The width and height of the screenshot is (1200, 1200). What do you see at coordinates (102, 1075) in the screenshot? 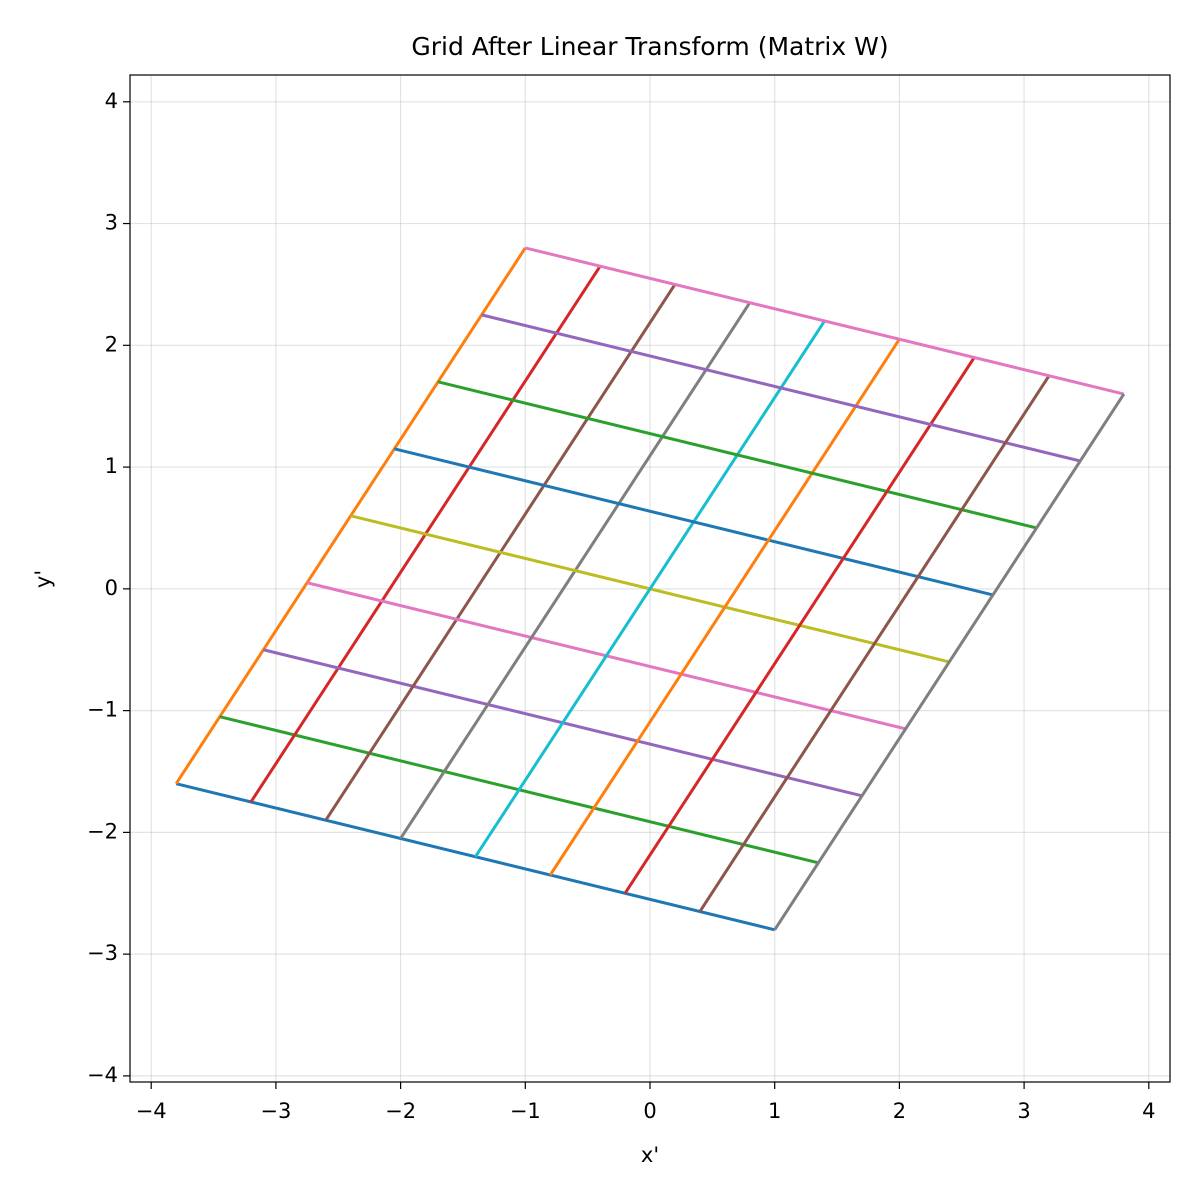
I see `y-tick-label: −4` at bounding box center [102, 1075].